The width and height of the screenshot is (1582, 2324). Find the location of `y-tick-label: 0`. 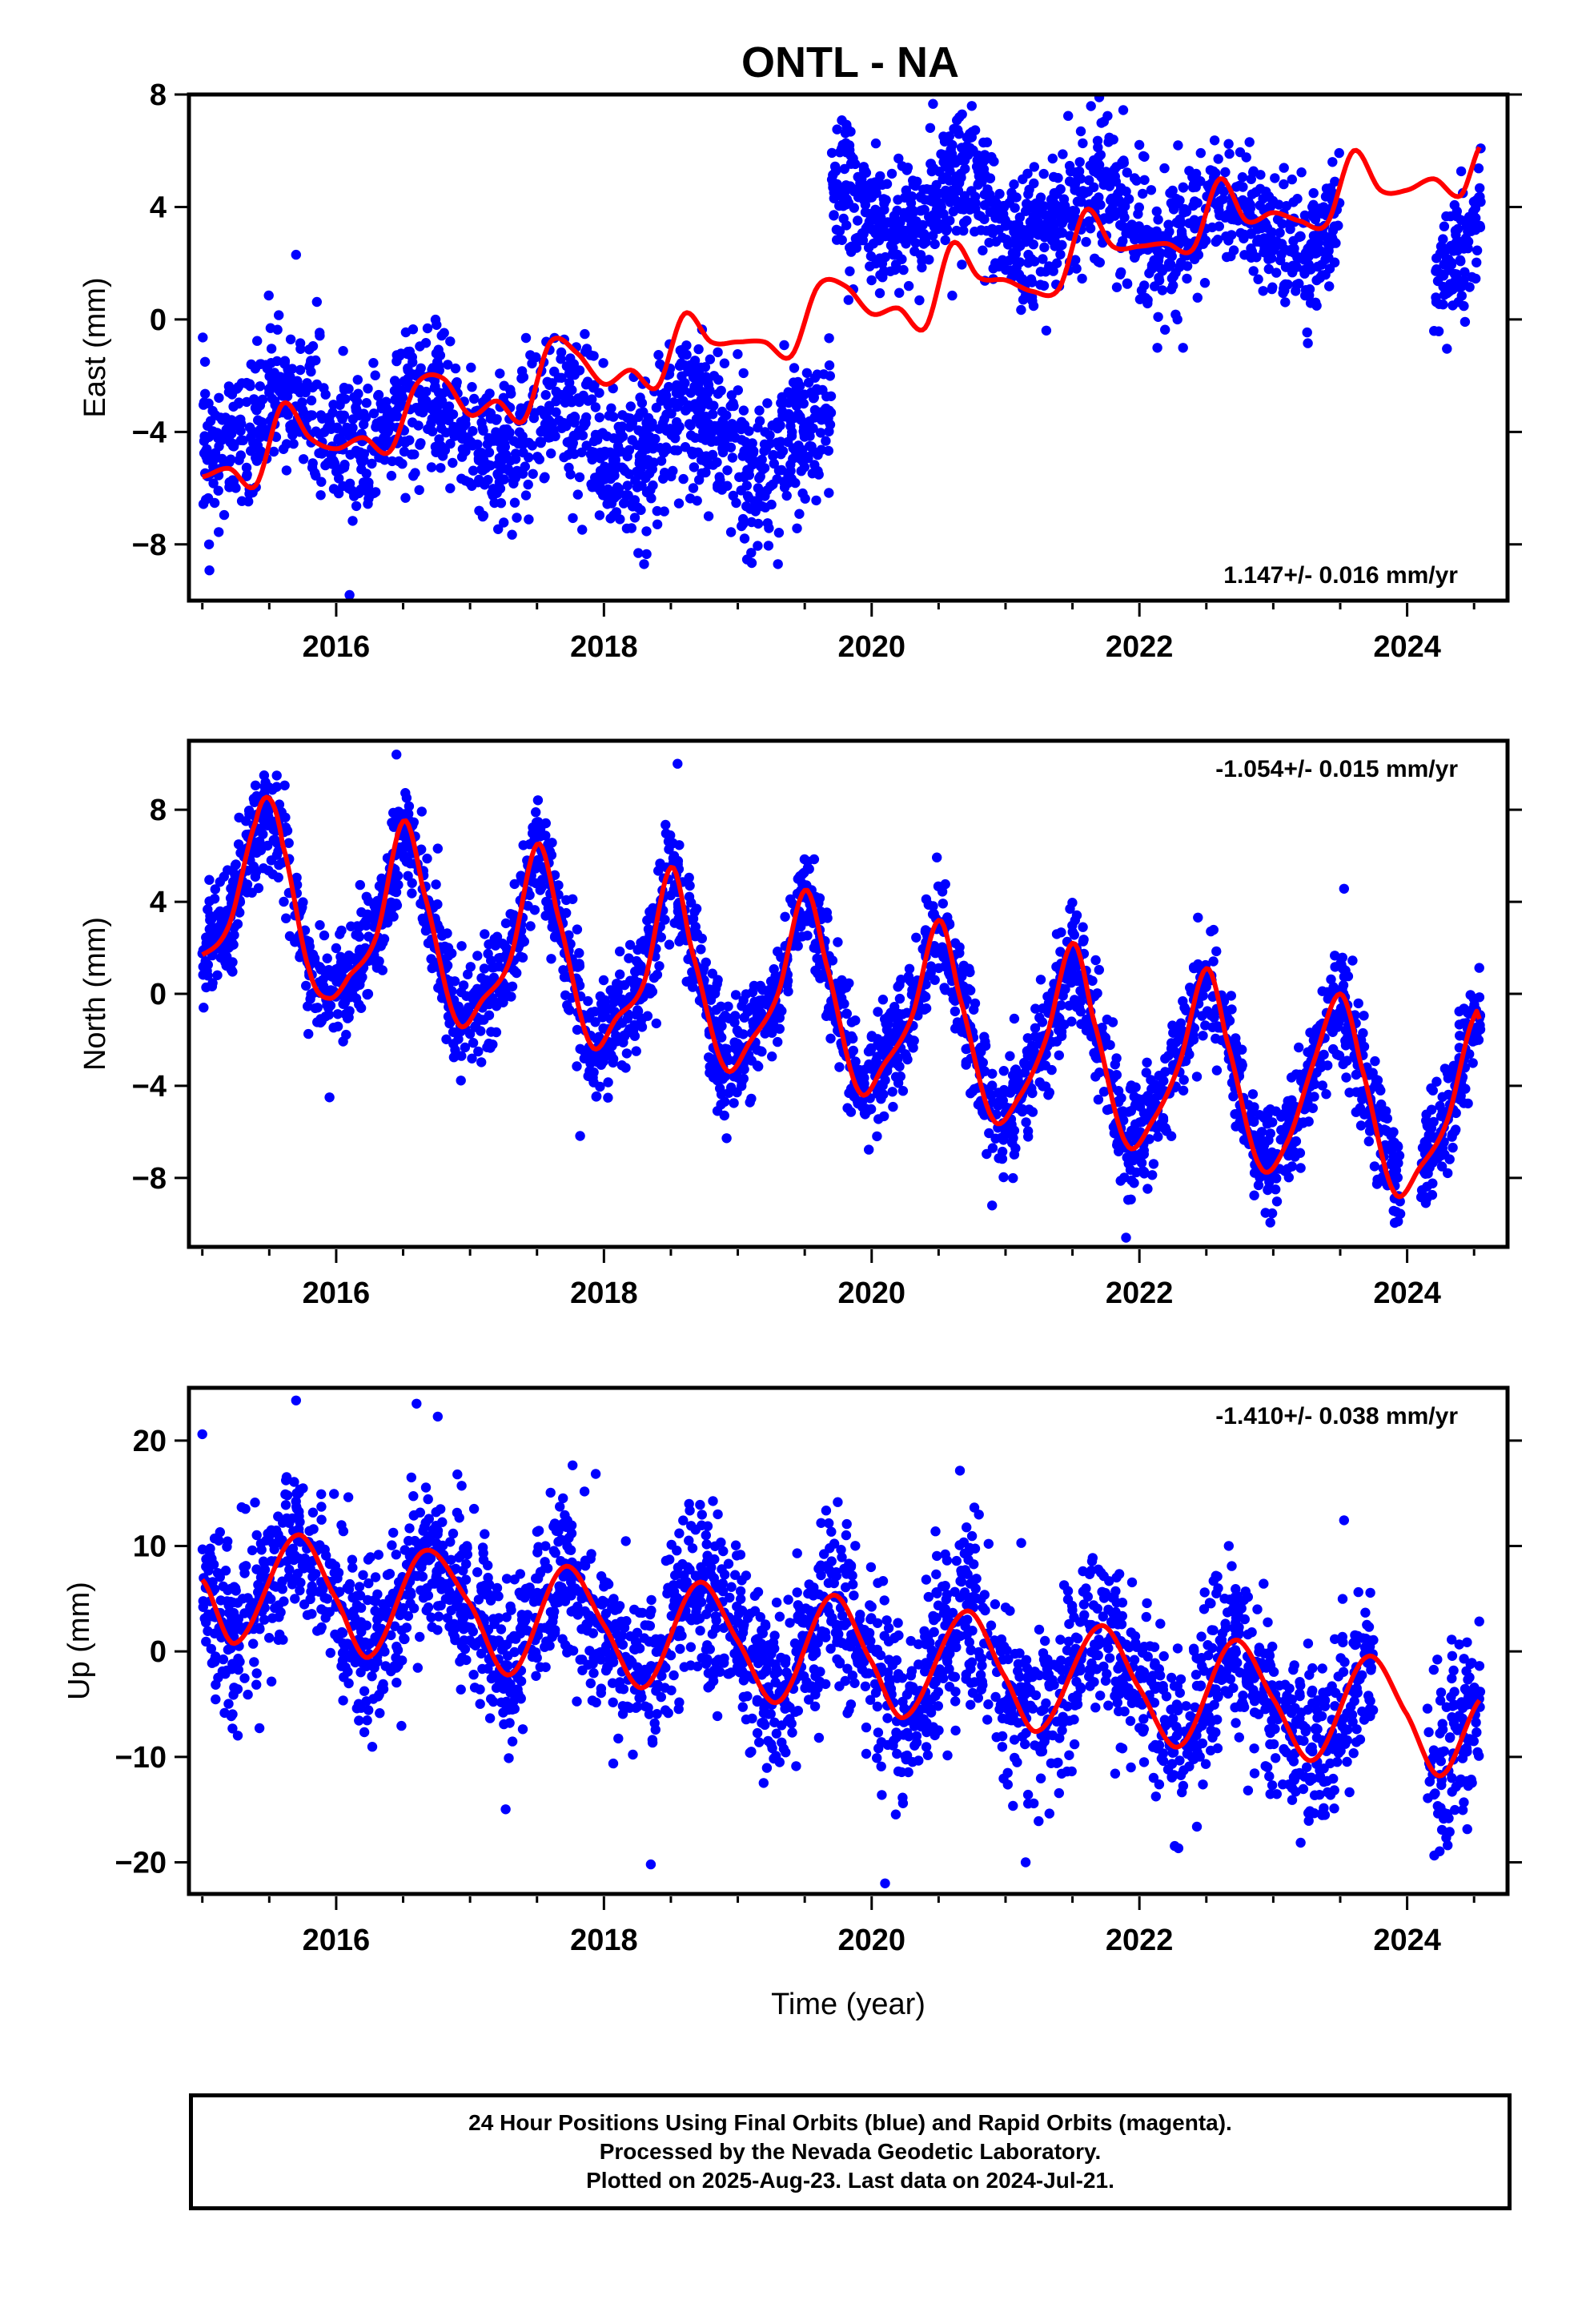

y-tick-label: 0 is located at coordinates (158, 320).